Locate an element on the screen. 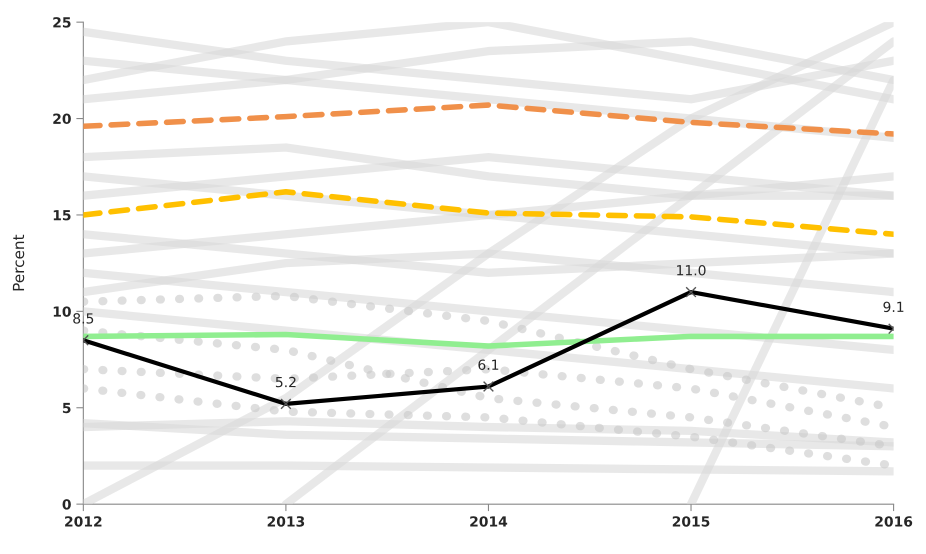 This screenshot has height=554, width=926. data-label: 8.5 is located at coordinates (83, 318).